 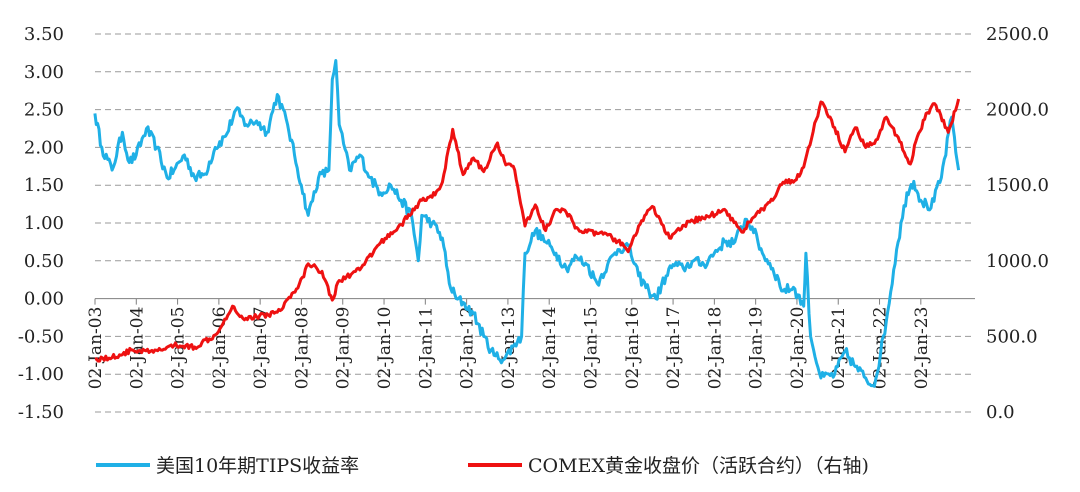 What do you see at coordinates (1017, 34) in the screenshot?
I see `y-right-tick-label: 2500.0` at bounding box center [1017, 34].